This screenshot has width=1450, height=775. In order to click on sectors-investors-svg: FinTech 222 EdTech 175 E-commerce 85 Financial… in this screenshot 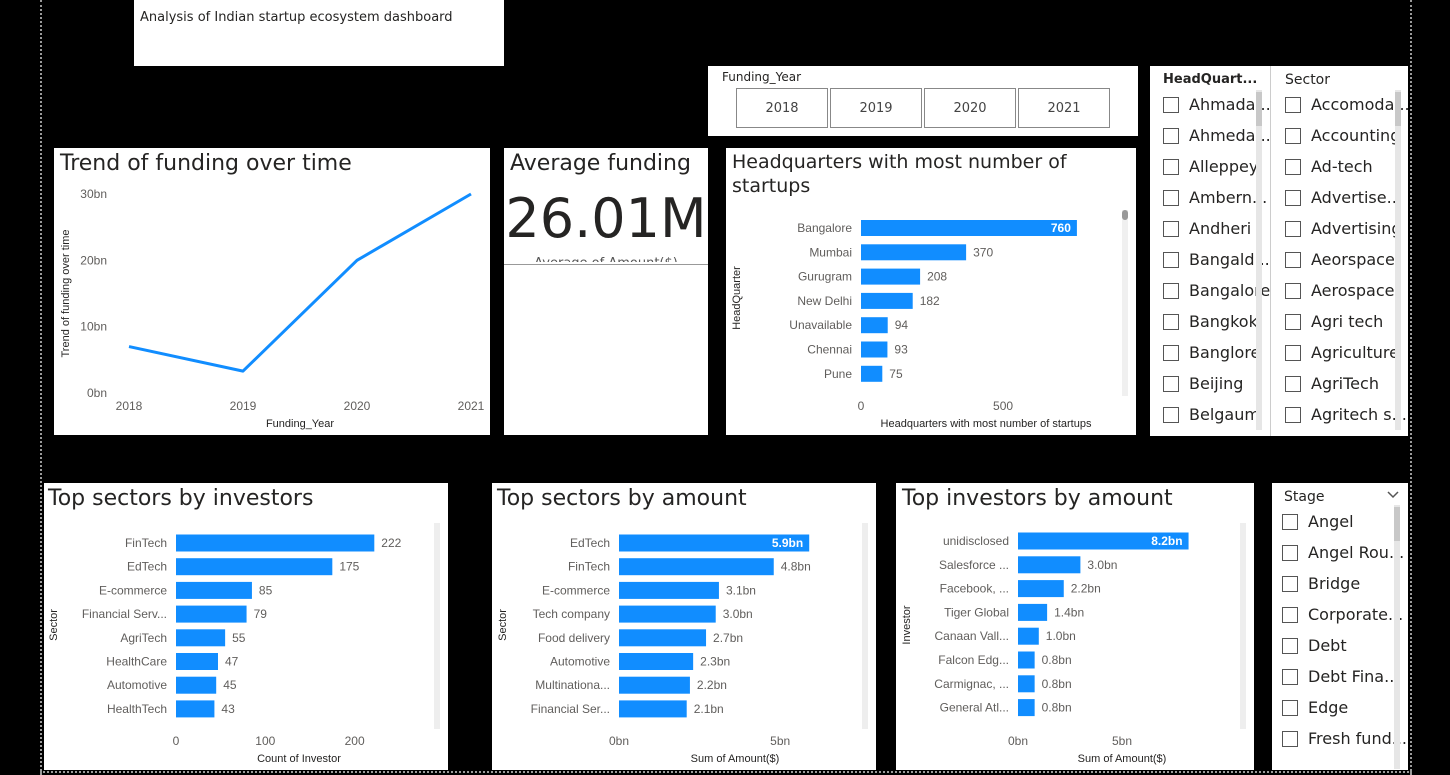, I will do `click(225, 649)`.